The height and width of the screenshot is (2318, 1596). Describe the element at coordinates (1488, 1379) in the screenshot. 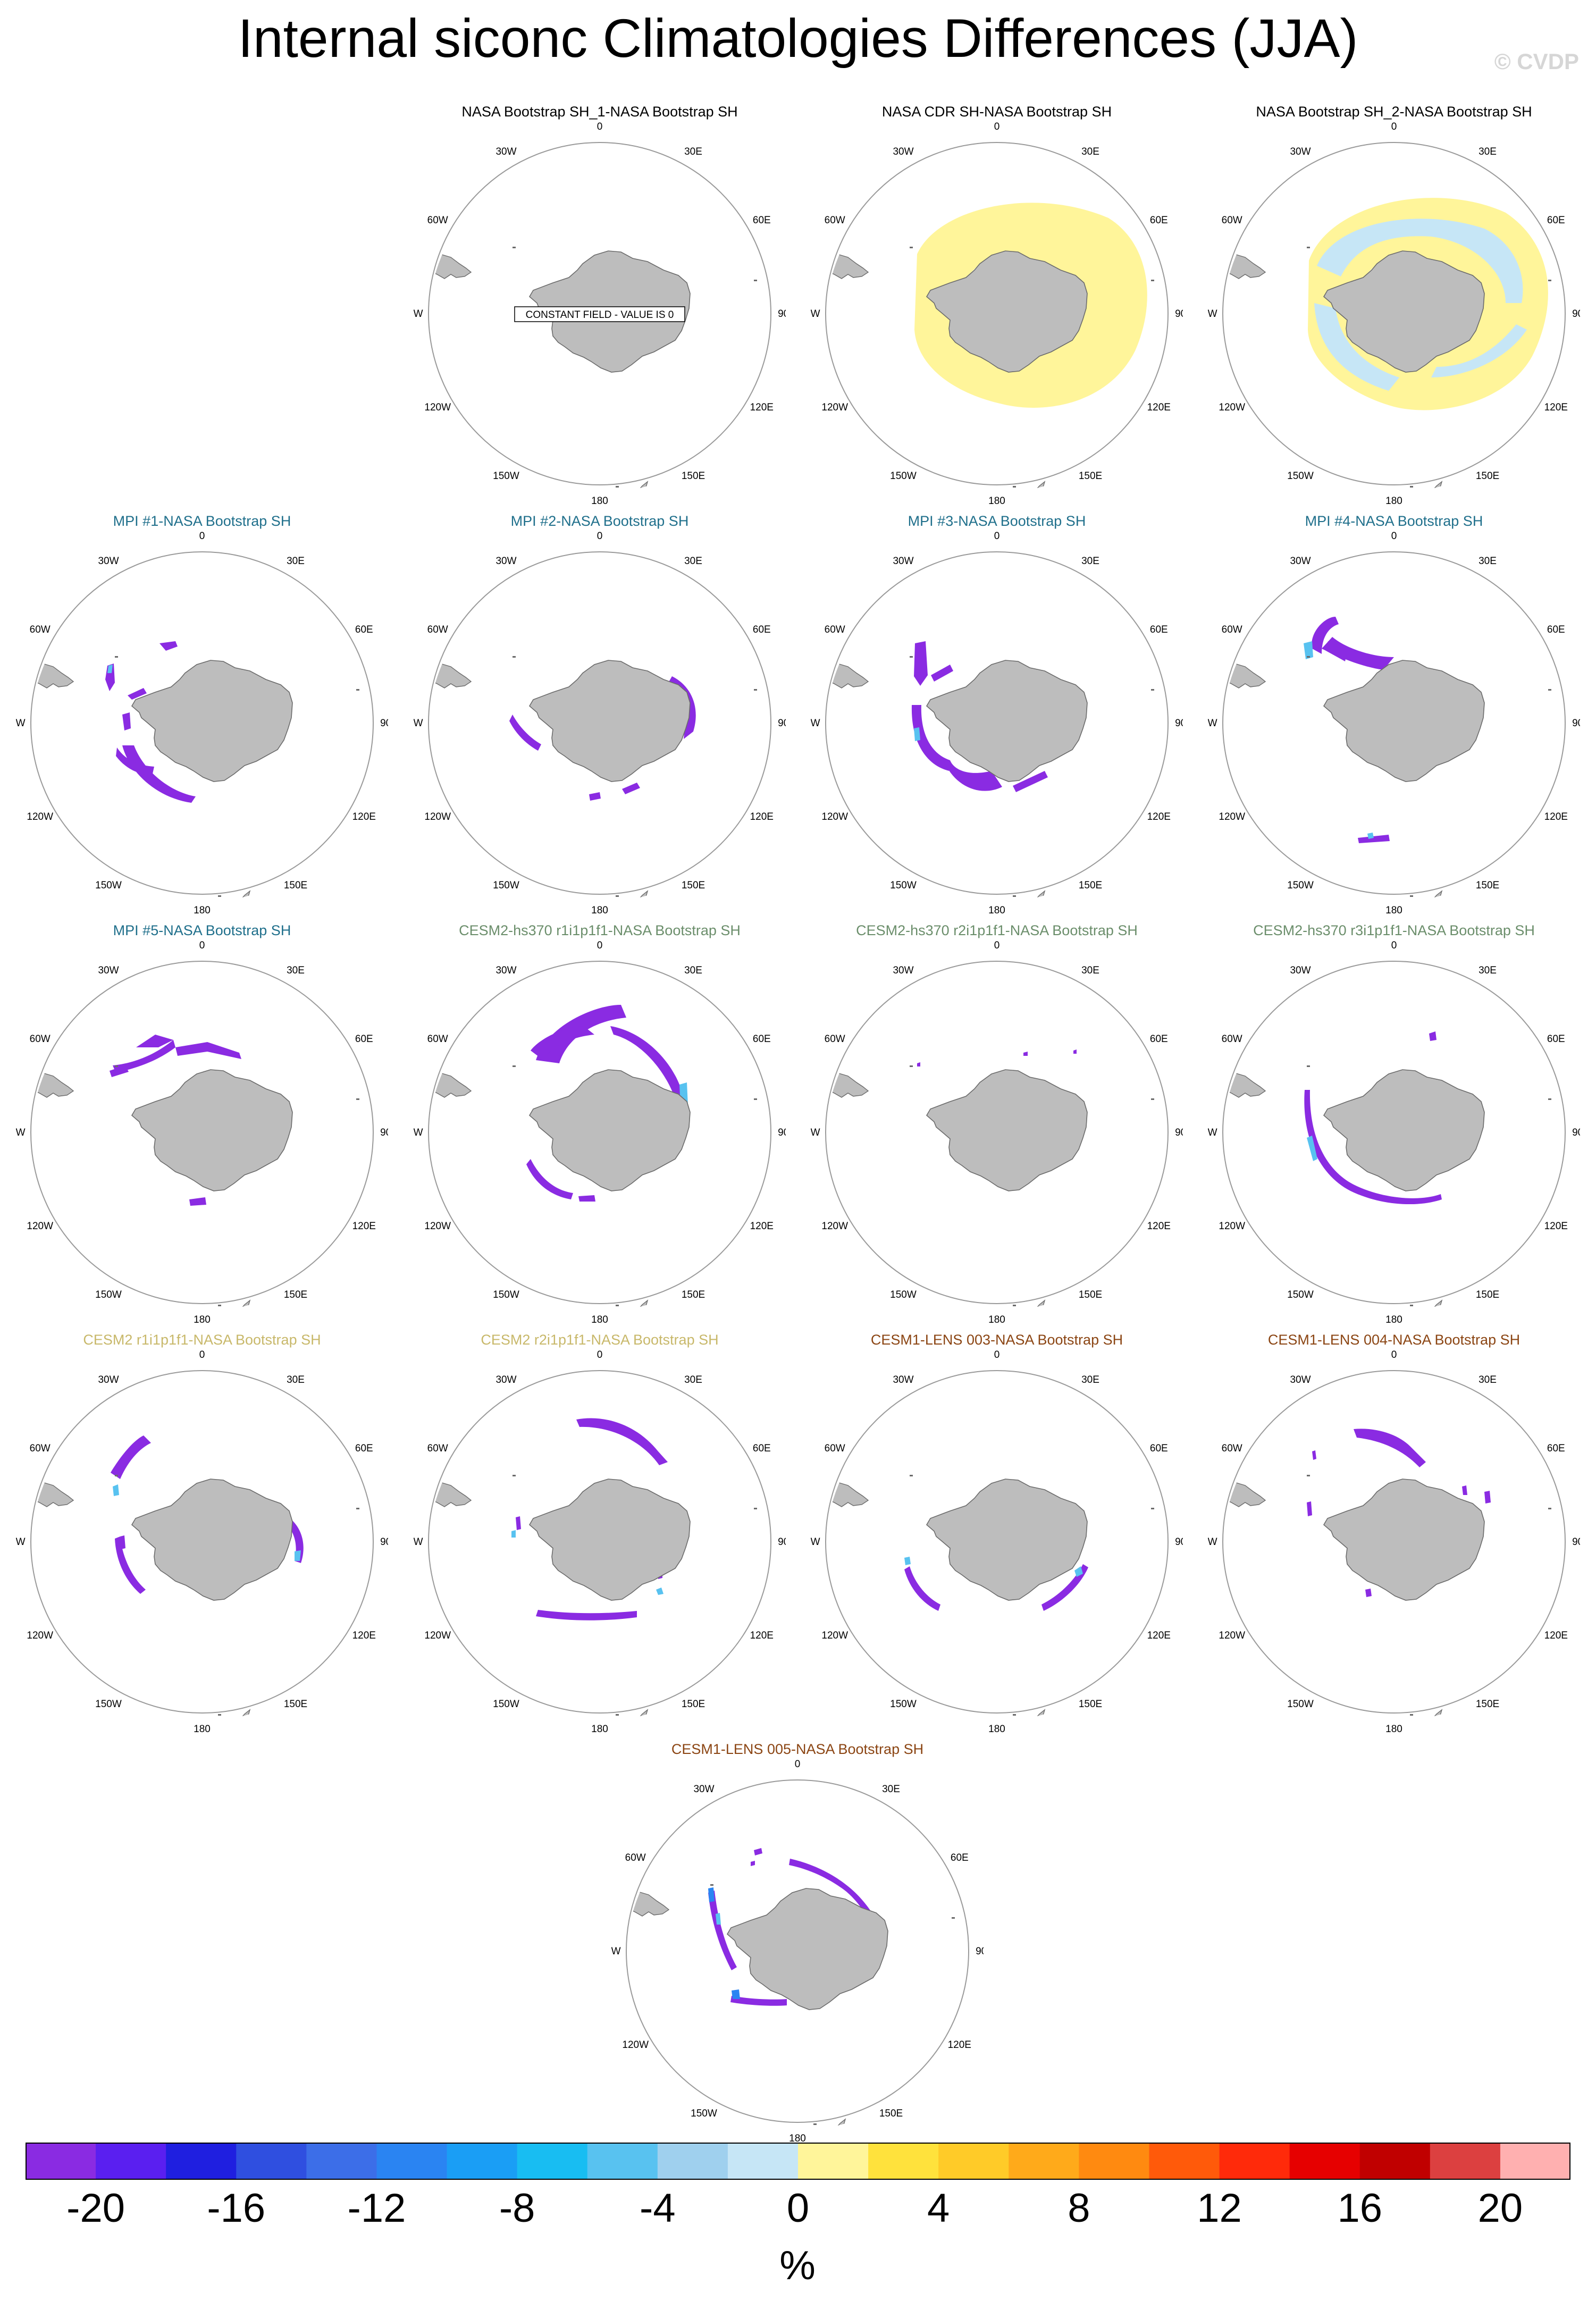

I see `longitude-label: 30E` at that location.